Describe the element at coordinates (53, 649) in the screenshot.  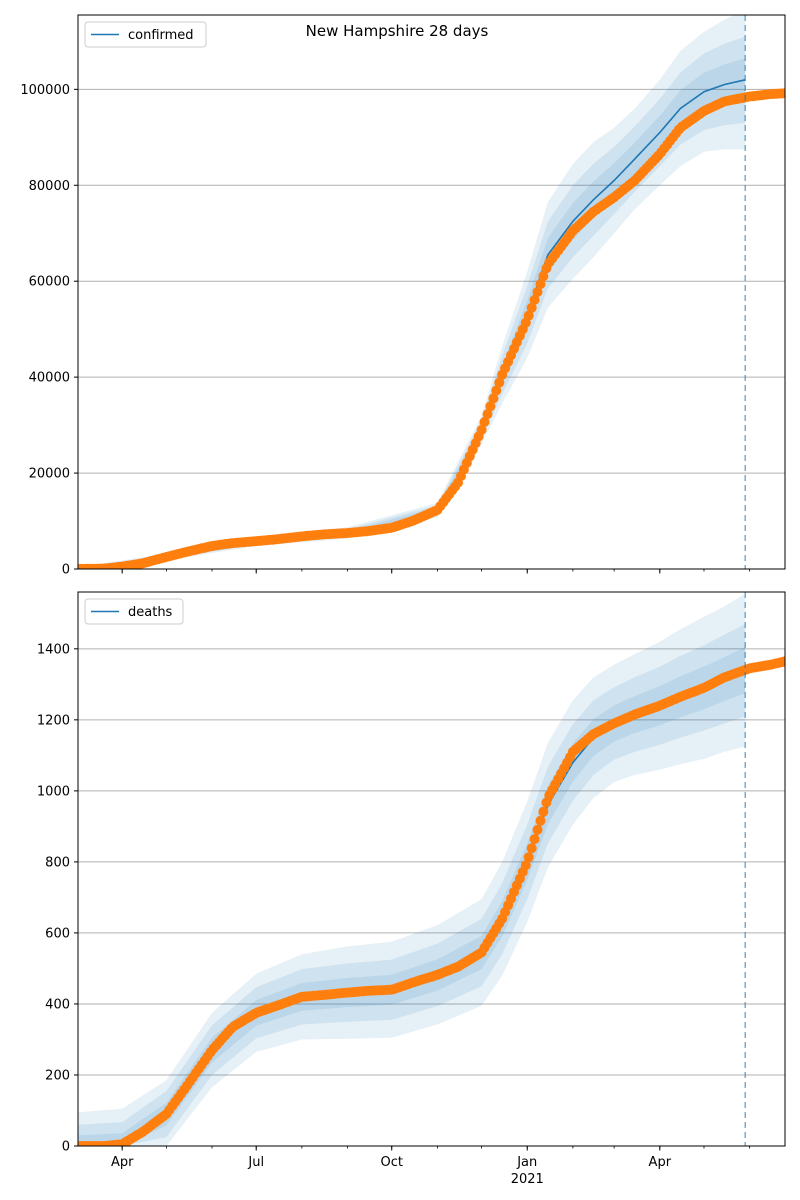
I see `y-tick-label: 1400` at that location.